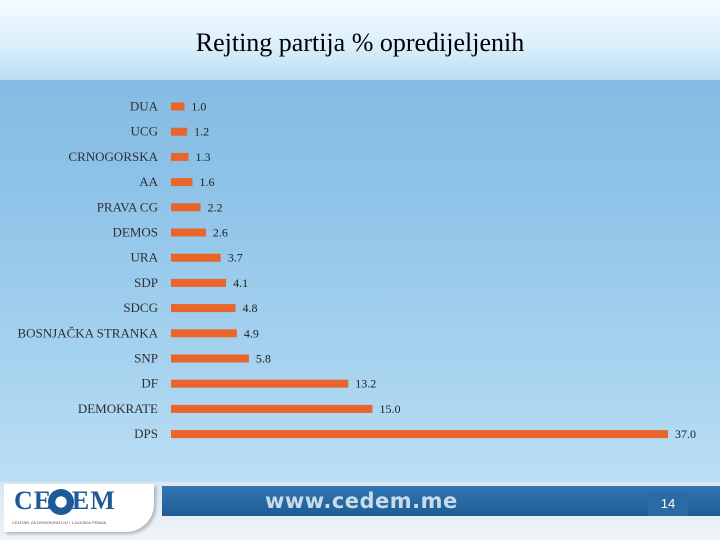  Describe the element at coordinates (146, 282) in the screenshot. I see `category-label: SDP` at that location.